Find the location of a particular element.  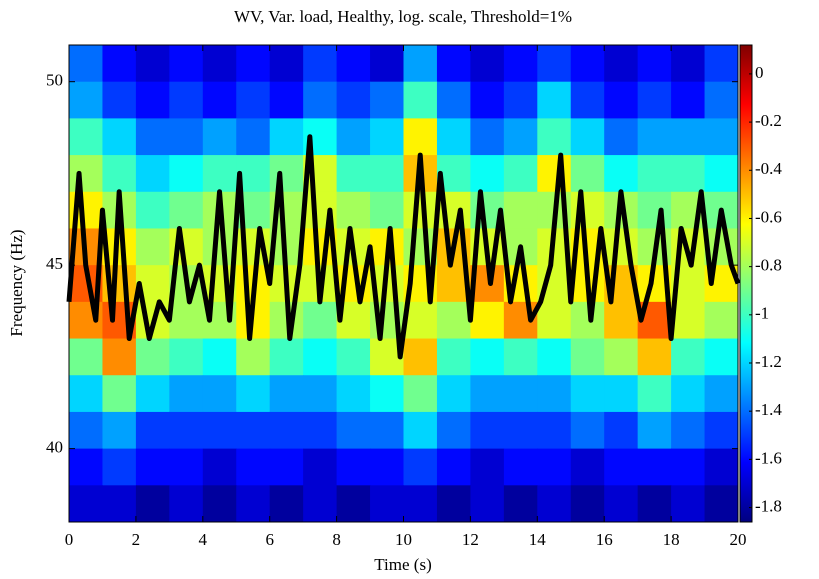

x-tick-label: 6 is located at coordinates (269, 539).